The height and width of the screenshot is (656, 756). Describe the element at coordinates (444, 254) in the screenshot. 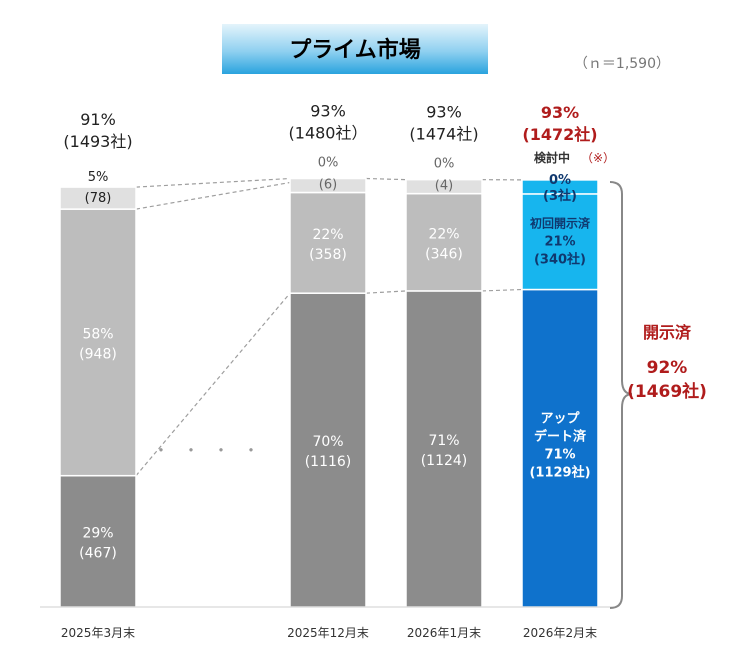

I see `bar-2-segment-1-count: (346)` at that location.